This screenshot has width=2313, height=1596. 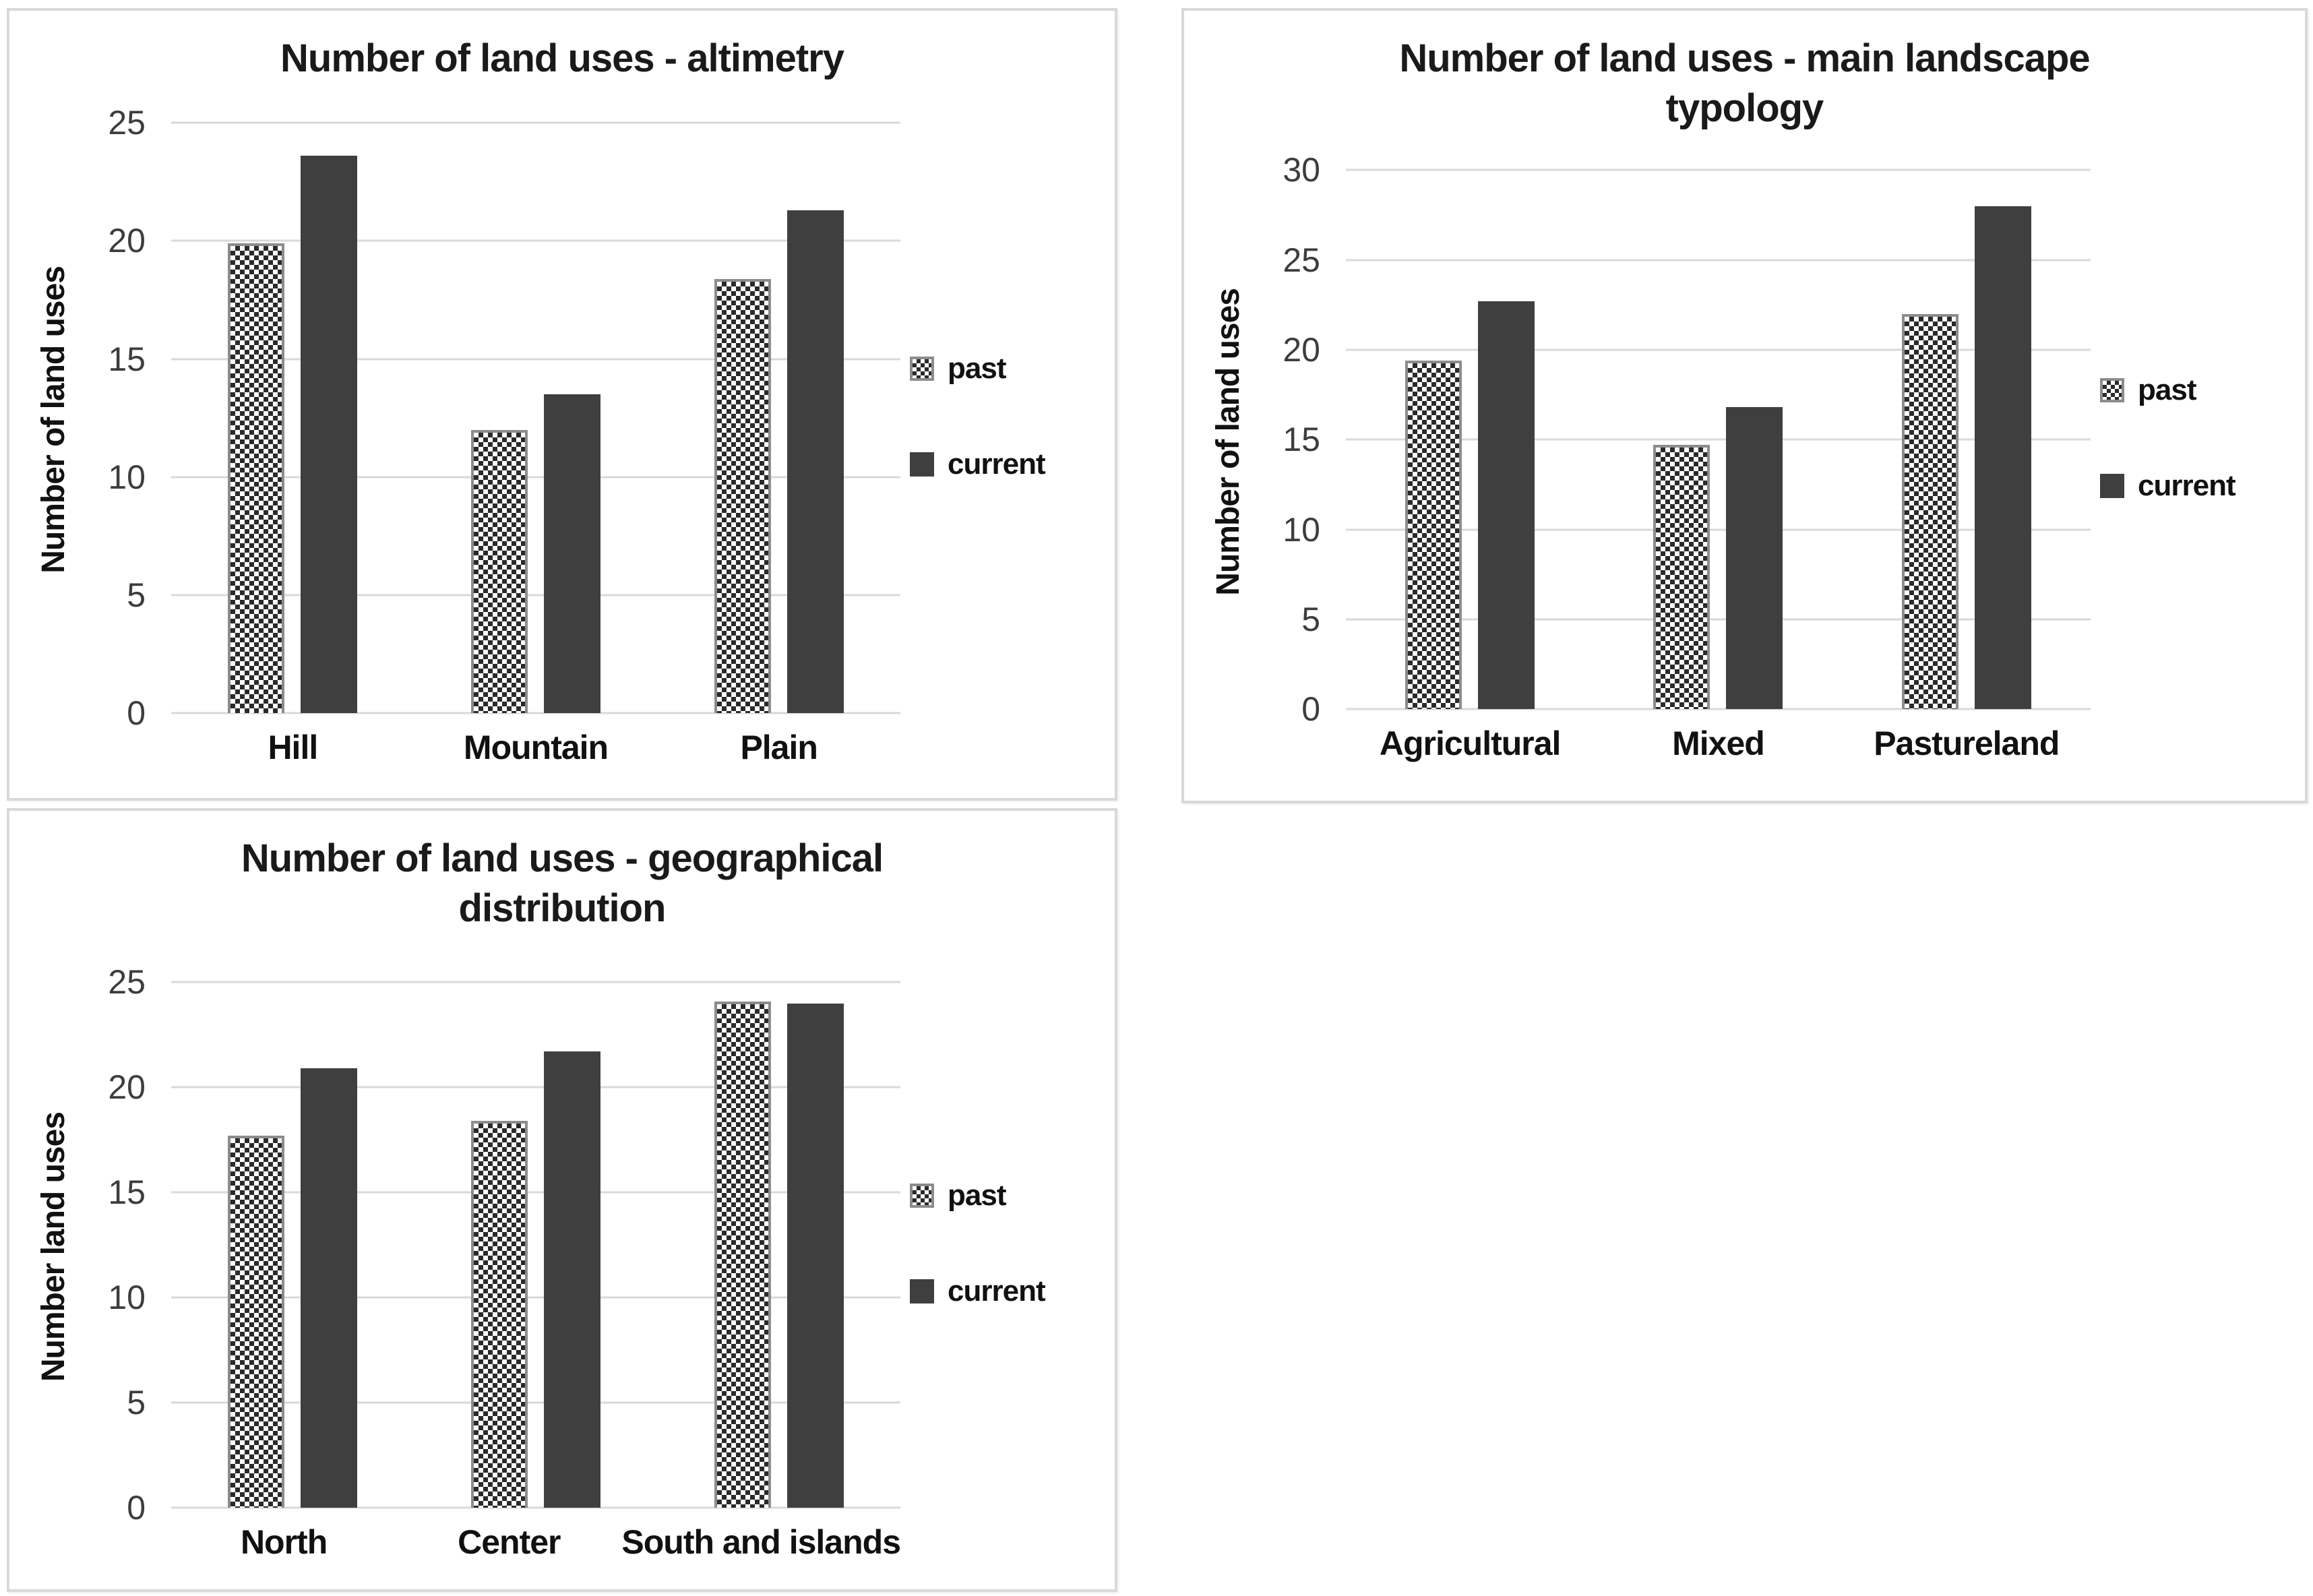 I want to click on plot-column: 0 5 10 15 20 25 Hill Mountain Plain, so click(x=504, y=452).